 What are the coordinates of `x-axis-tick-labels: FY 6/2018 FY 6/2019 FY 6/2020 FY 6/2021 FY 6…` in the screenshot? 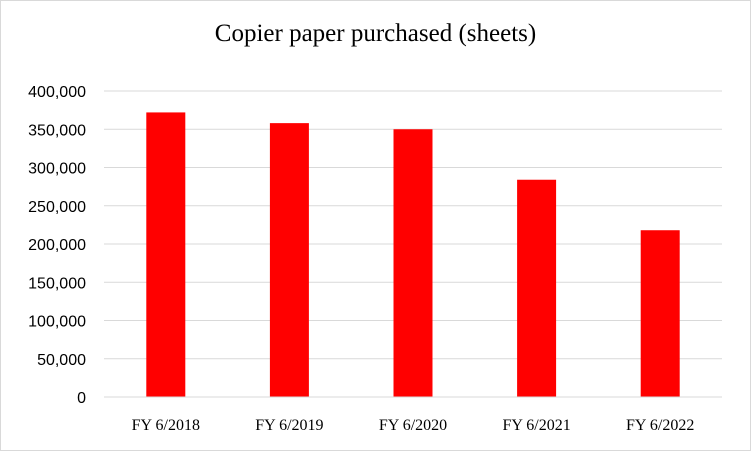 It's located at (413, 425).